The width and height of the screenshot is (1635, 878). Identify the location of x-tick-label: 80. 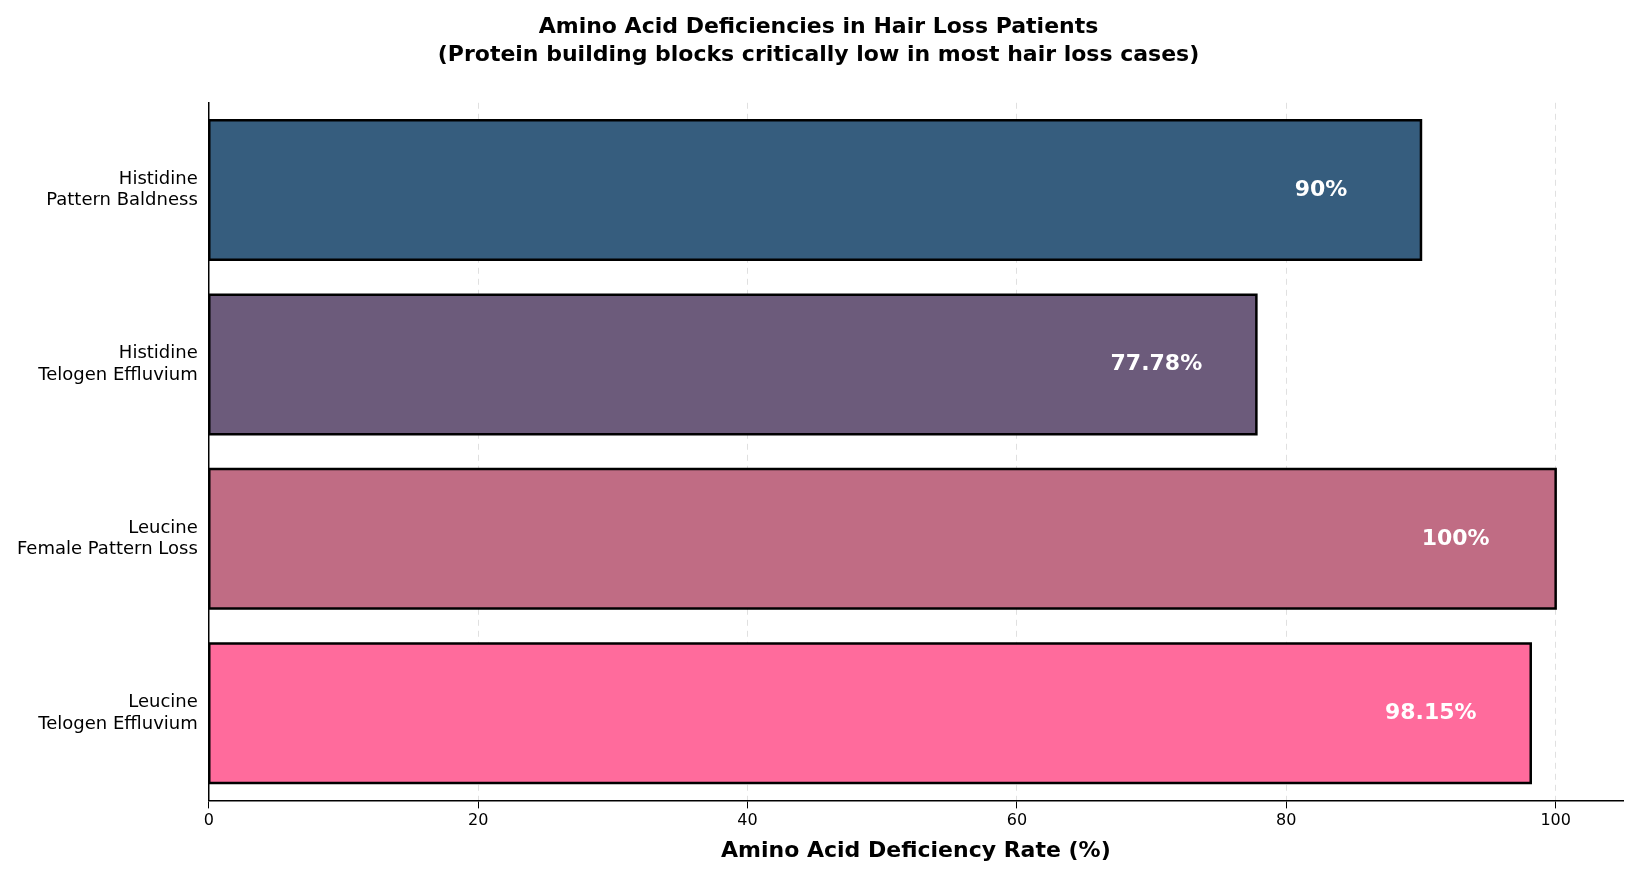
(1286, 820).